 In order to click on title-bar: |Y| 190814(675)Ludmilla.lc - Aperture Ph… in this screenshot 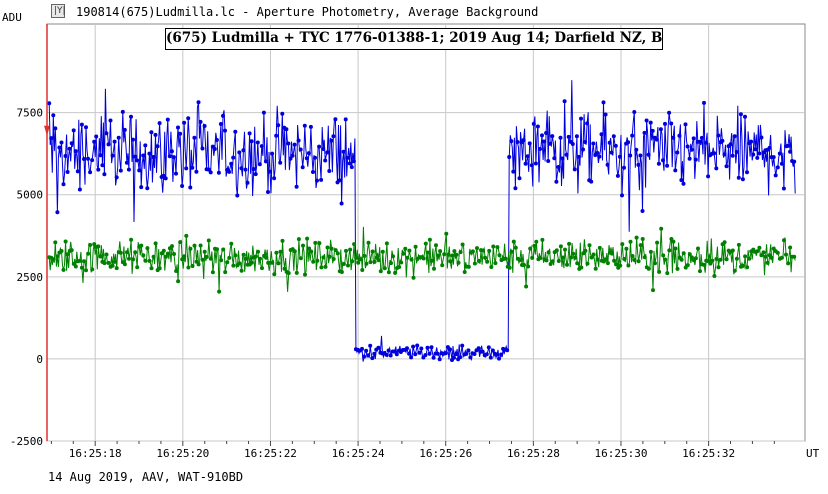, I will do `click(414, 12)`.